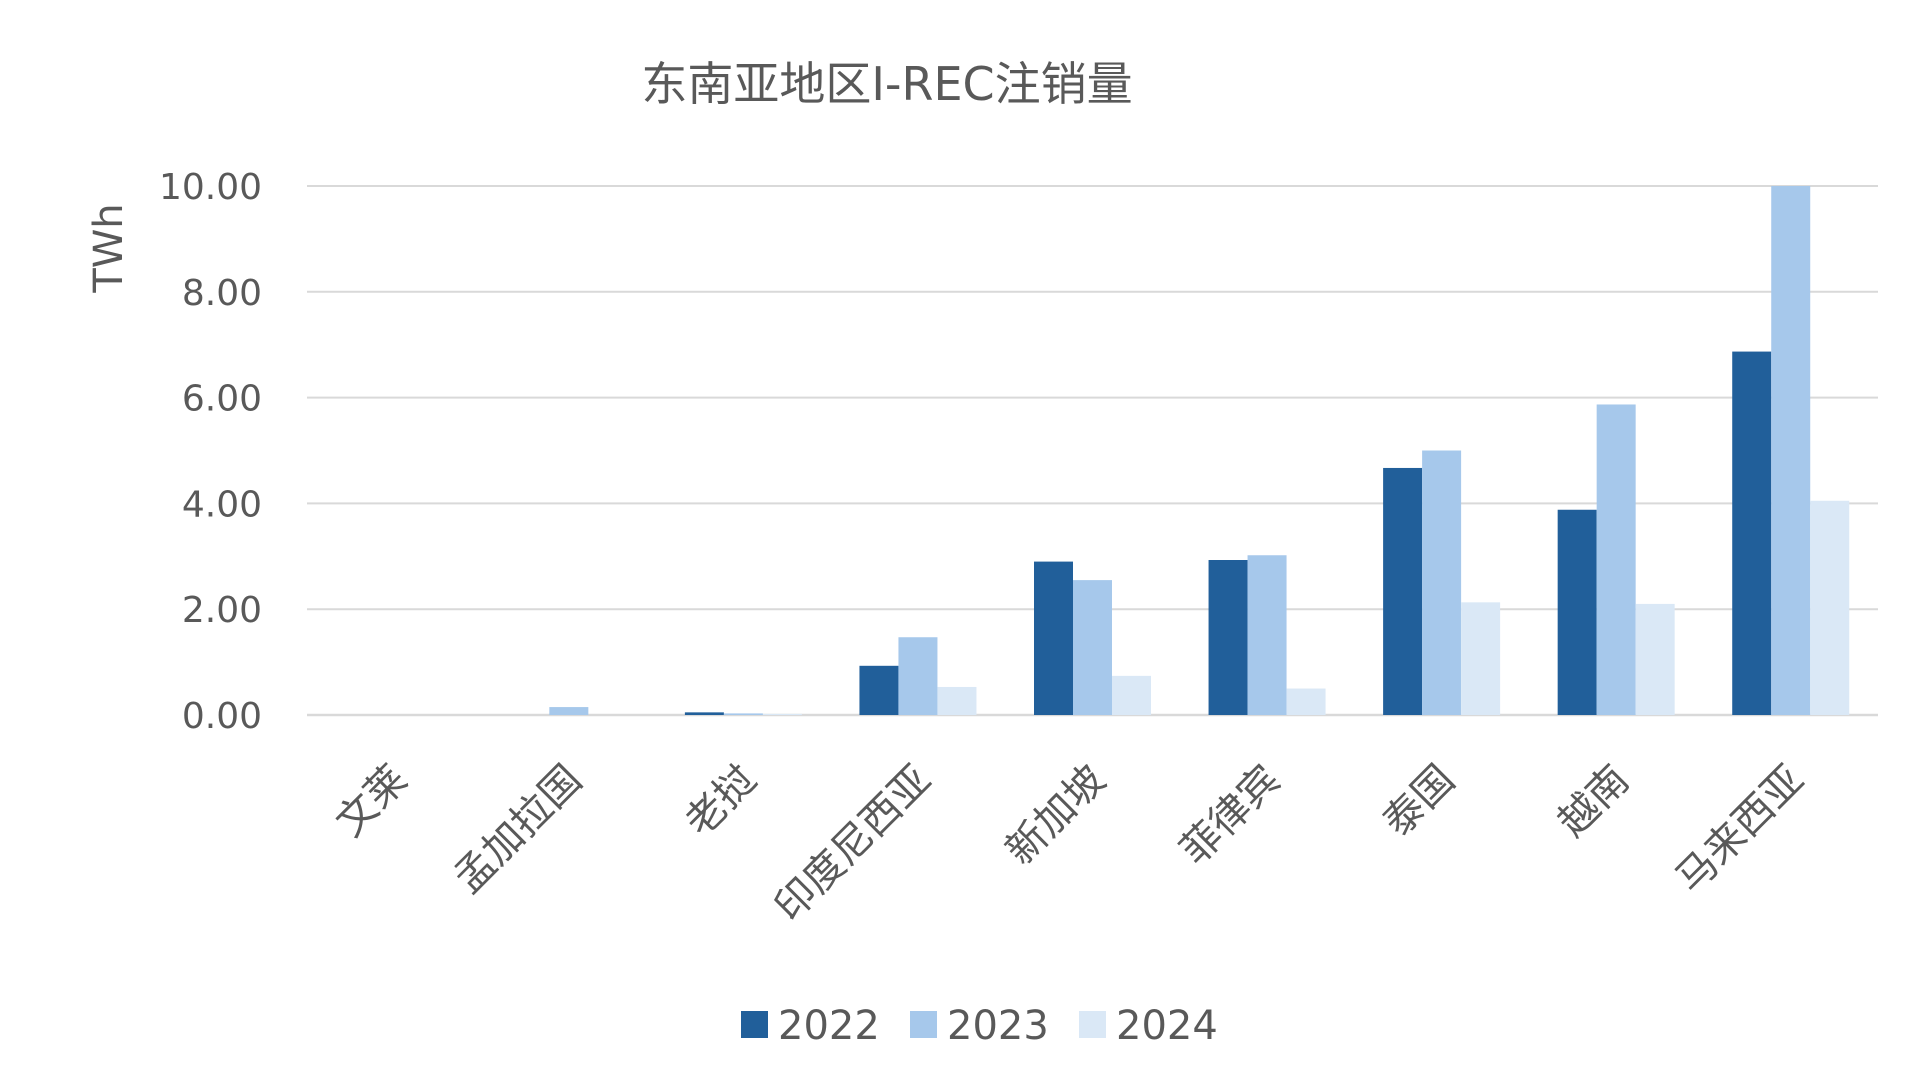 This screenshot has width=1914, height=1086. I want to click on x-tick-label: 新加坡, so click(1055, 815).